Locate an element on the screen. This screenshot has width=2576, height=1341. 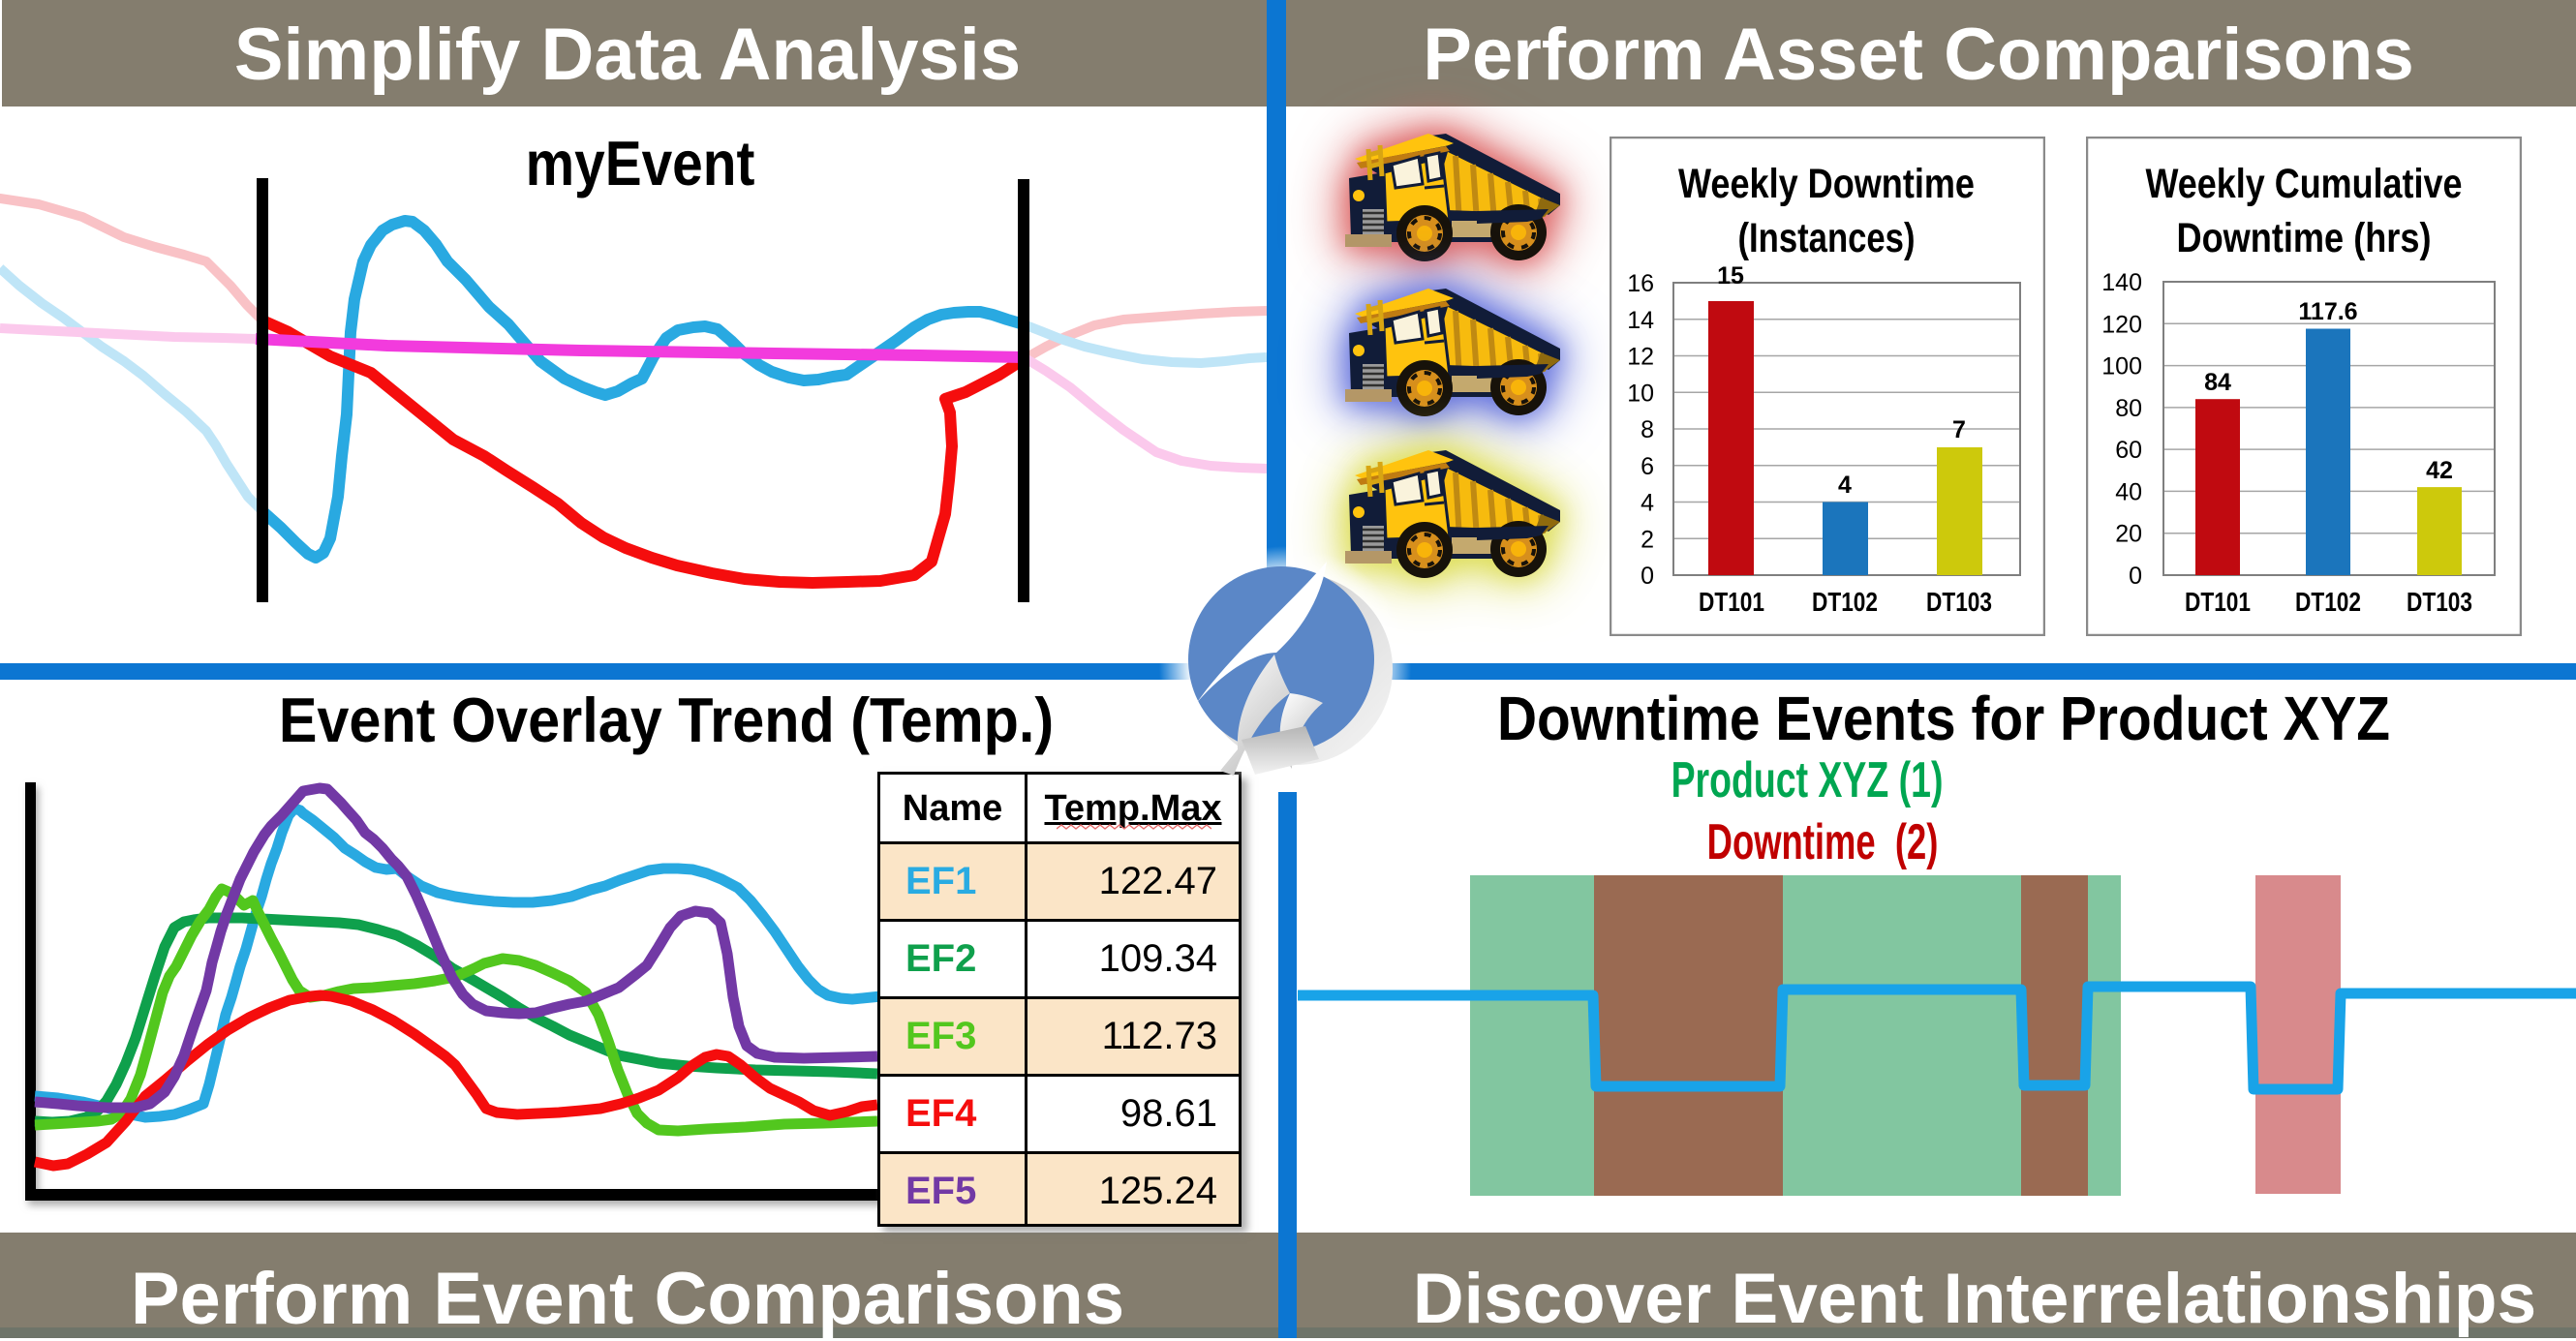
svg-text: (Instances) is located at coordinates (1827, 238).